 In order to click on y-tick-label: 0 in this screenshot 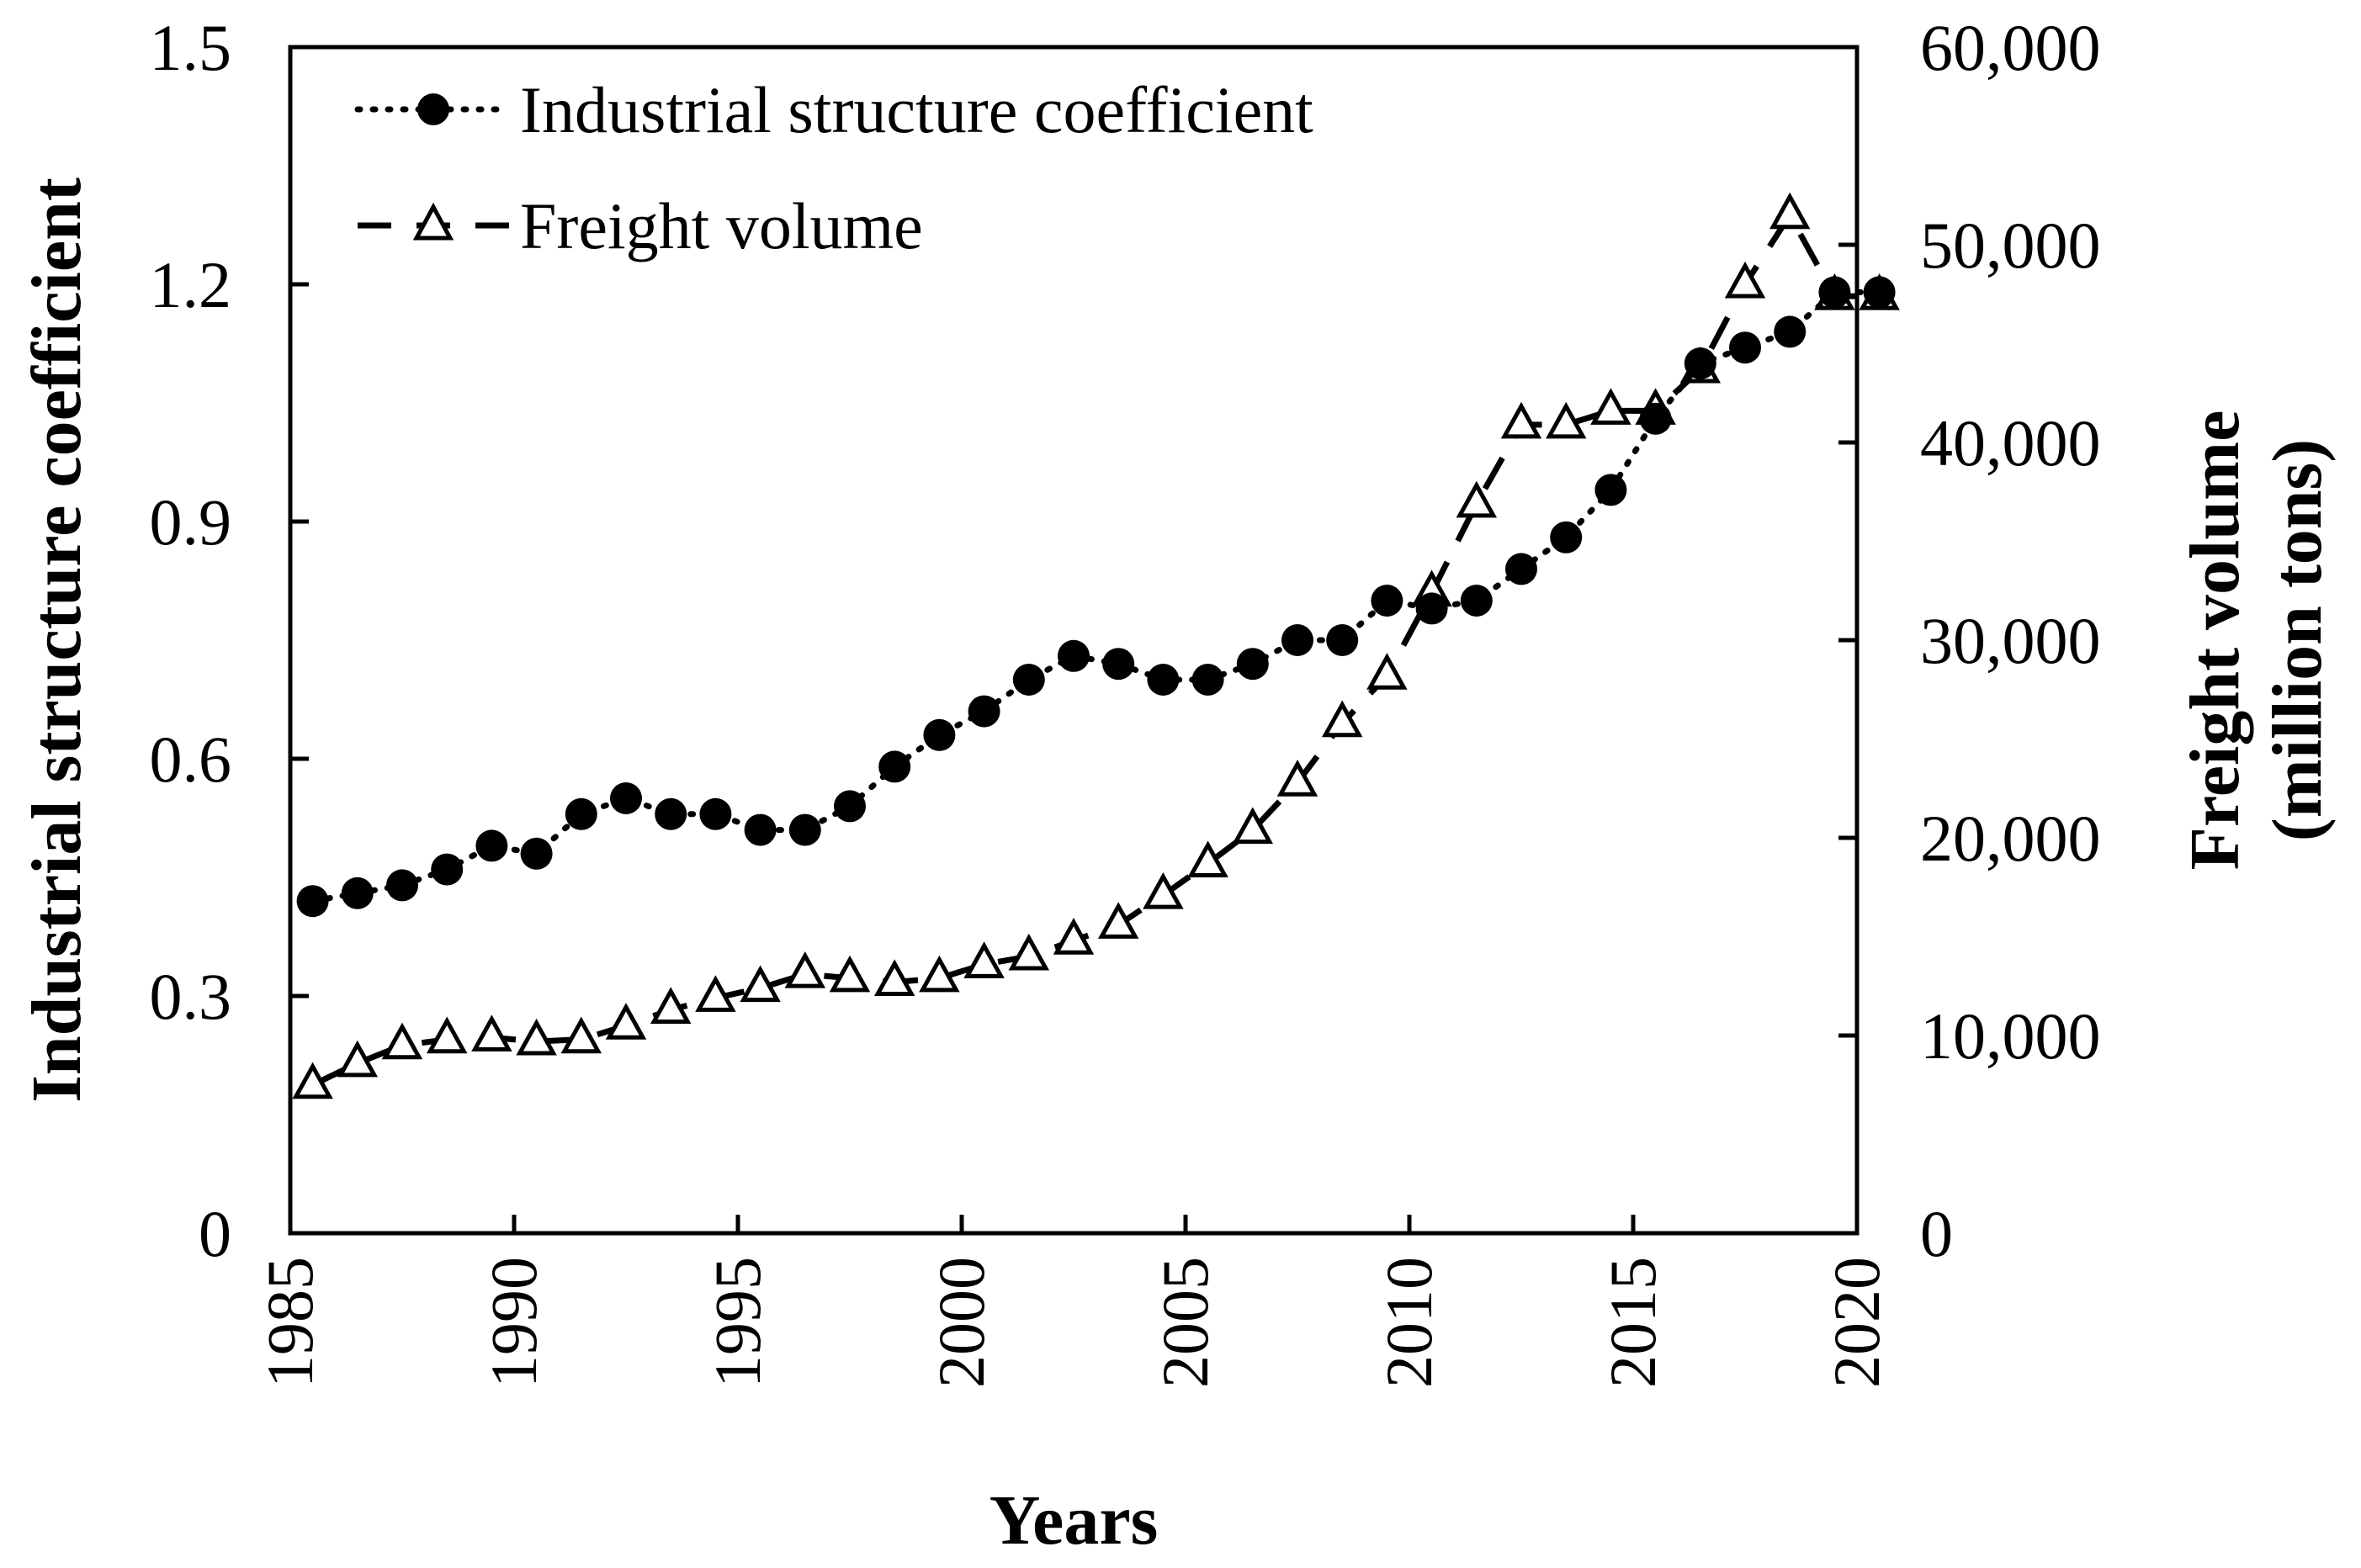, I will do `click(215, 1233)`.